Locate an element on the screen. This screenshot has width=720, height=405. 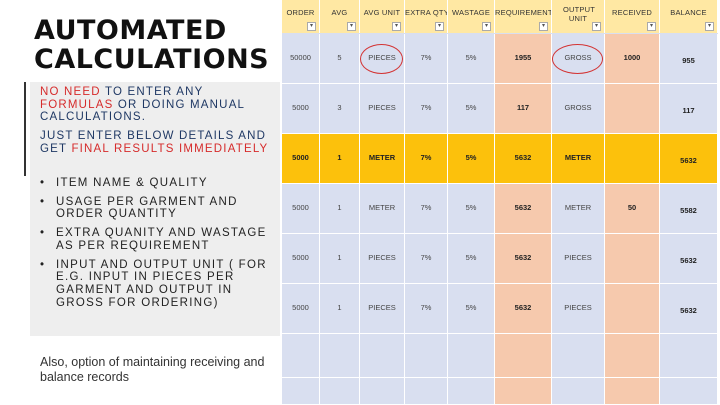
table-cell: 50000 is located at coordinates (301, 59).